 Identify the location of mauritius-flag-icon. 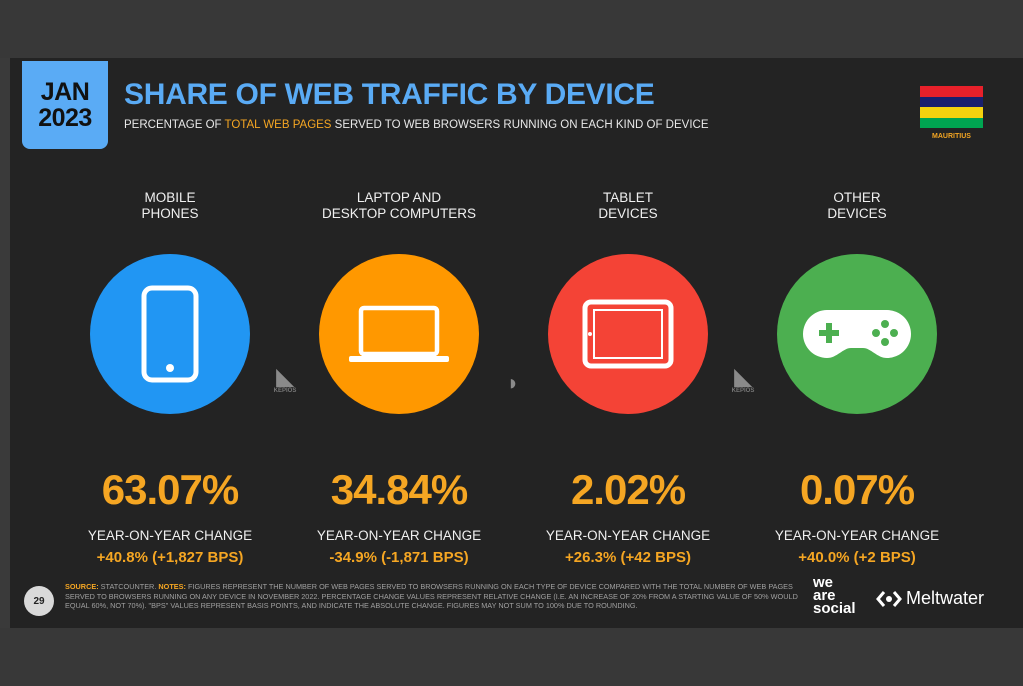
(951, 107).